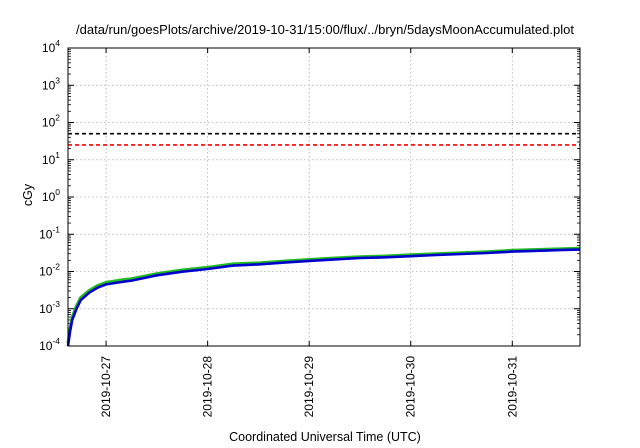  Describe the element at coordinates (51, 46) in the screenshot. I see `y-tick-label: 10⁴` at that location.